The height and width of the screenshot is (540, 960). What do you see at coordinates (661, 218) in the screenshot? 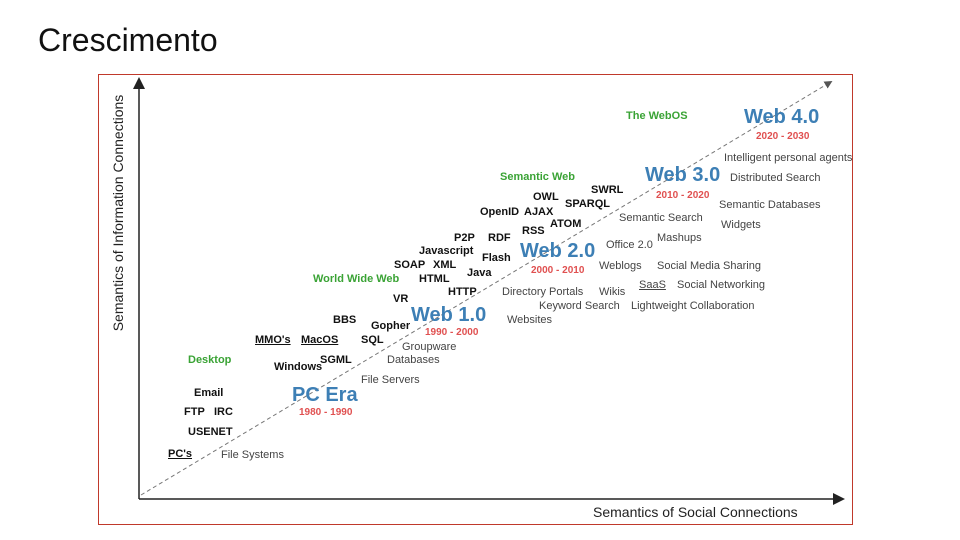
I see `app-semantic-search: Semantic Search` at bounding box center [661, 218].